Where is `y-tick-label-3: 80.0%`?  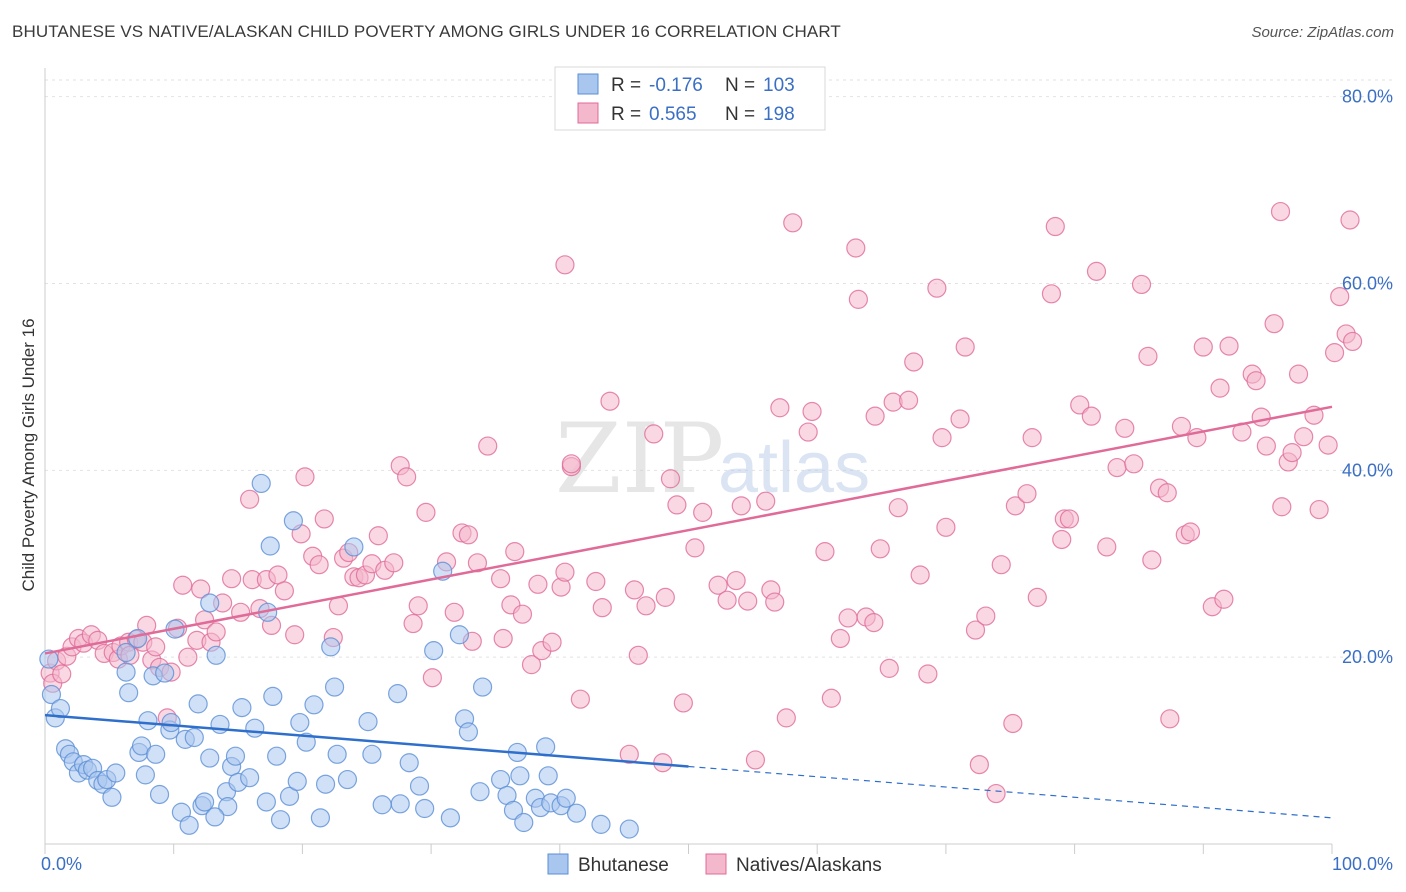
y-tick-label-3: 80.0% is located at coordinates (1367, 97).